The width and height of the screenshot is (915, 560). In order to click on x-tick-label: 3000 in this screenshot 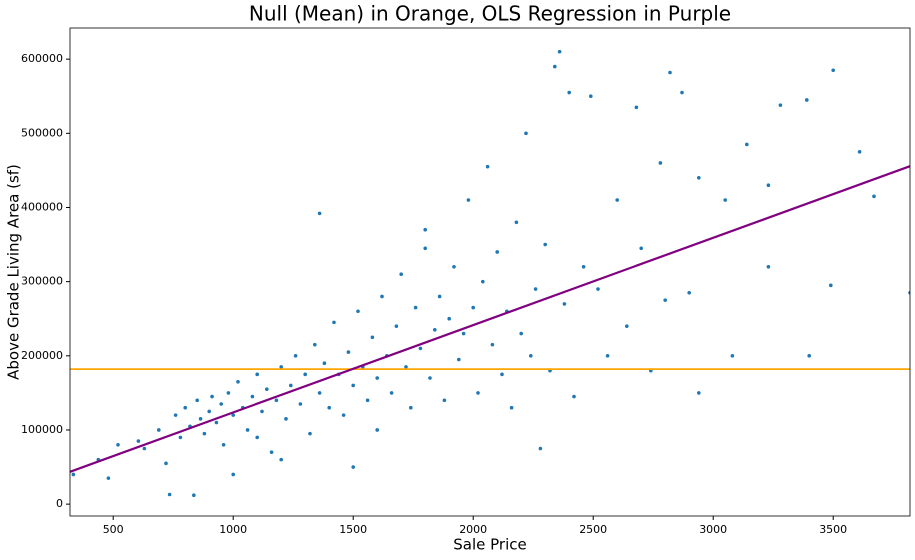, I will do `click(713, 529)`.